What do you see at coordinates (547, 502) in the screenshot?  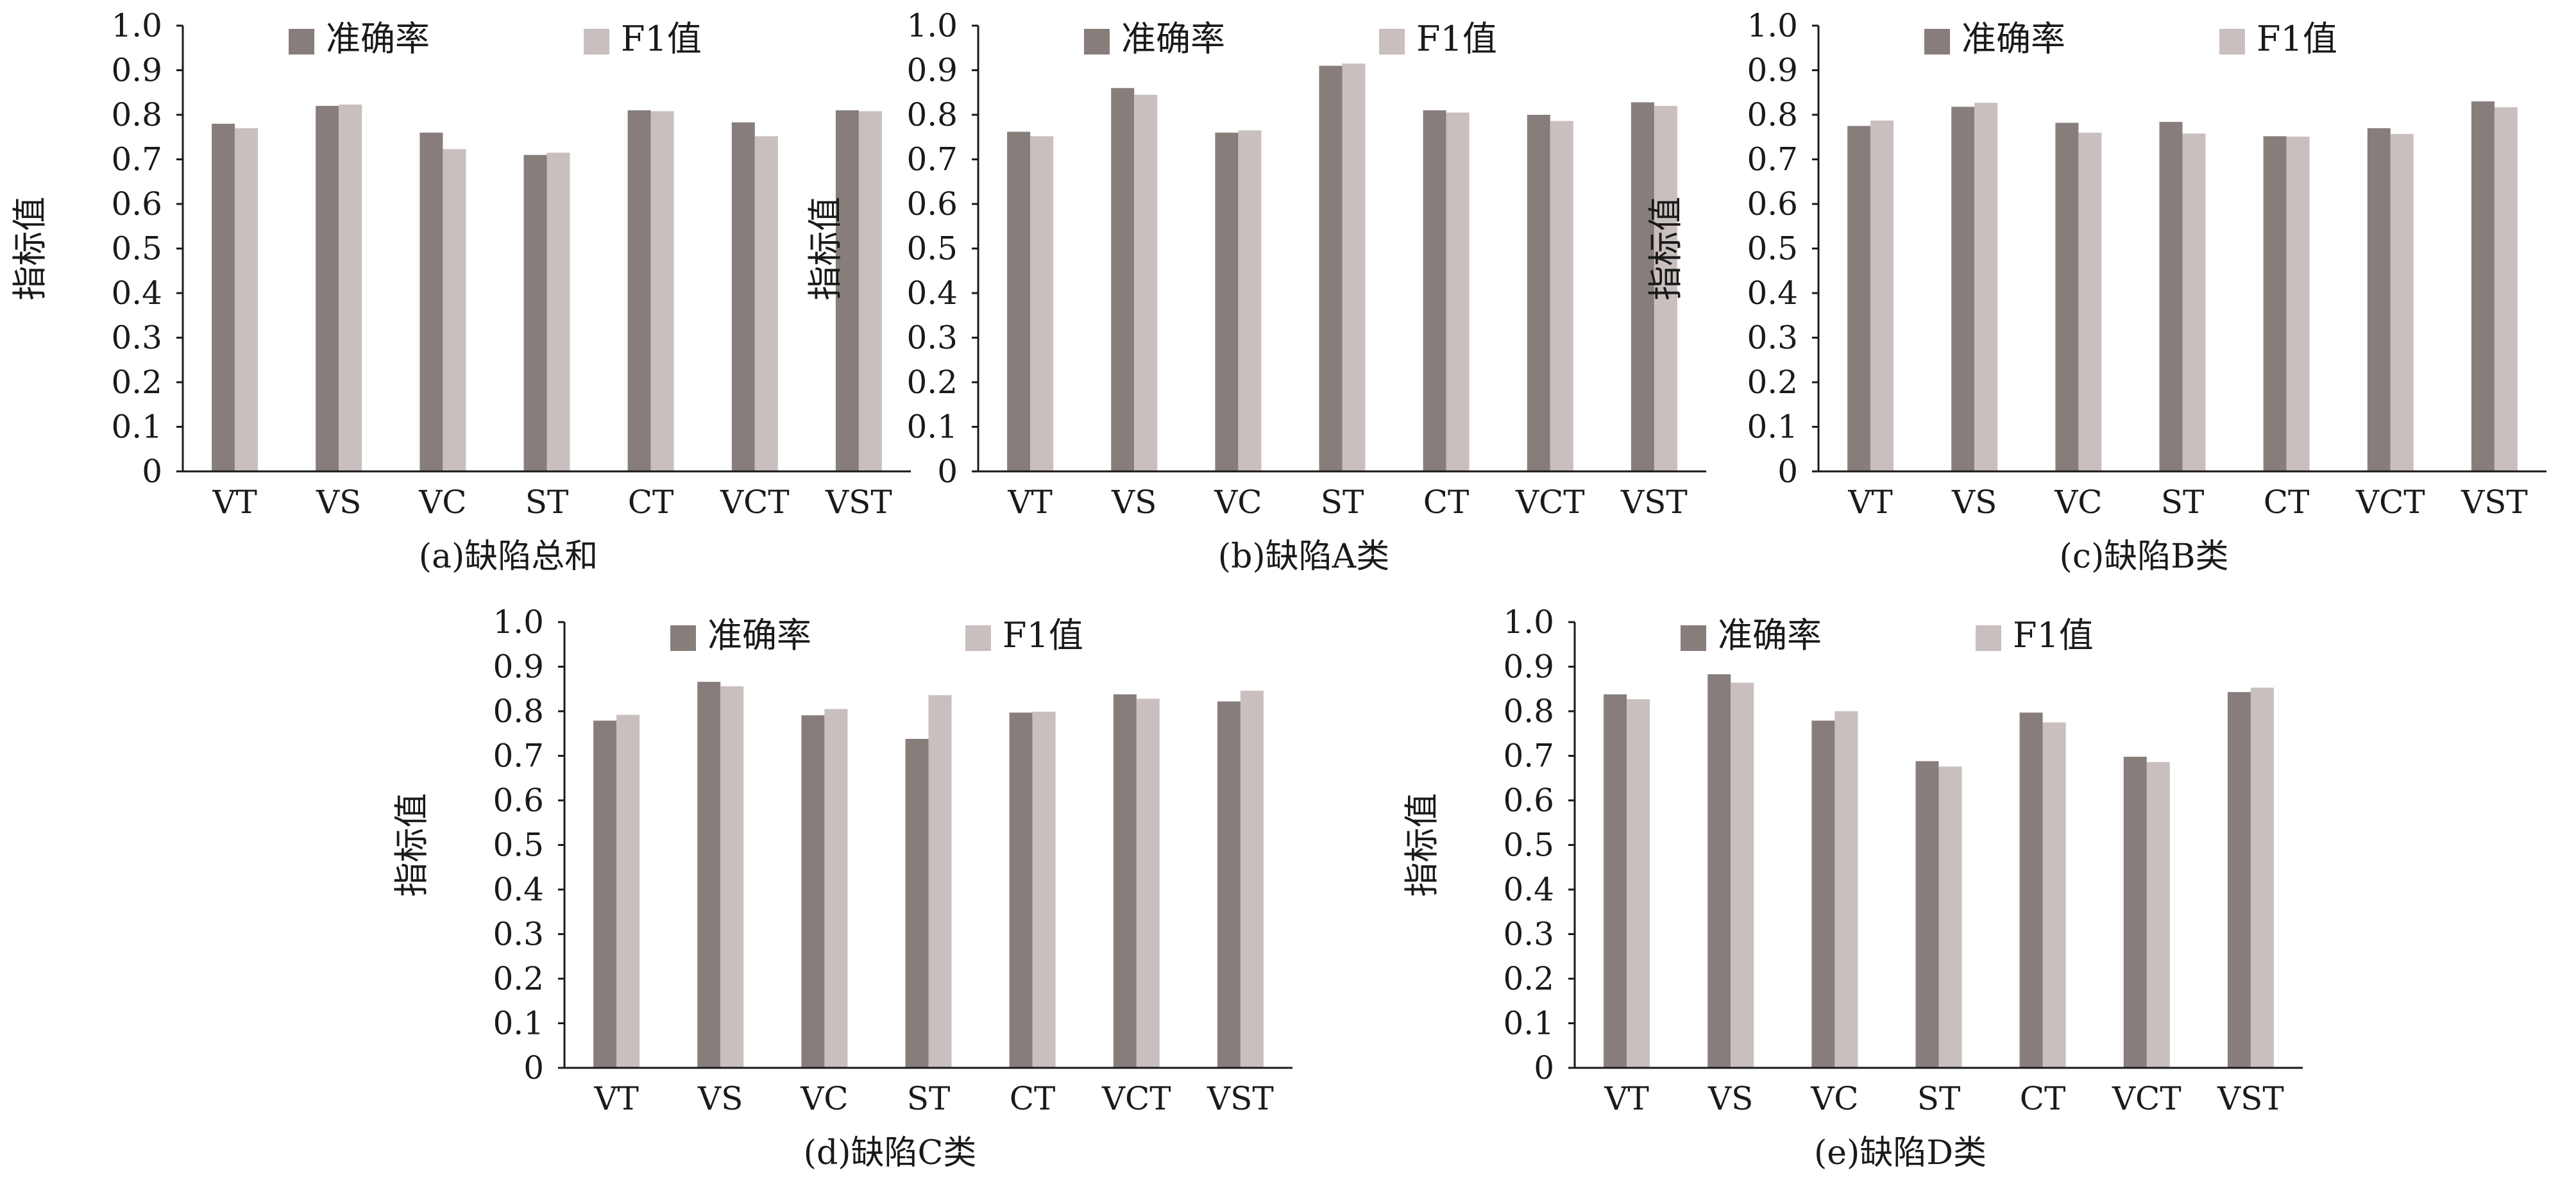 I see `x-tick-label-st: ST` at bounding box center [547, 502].